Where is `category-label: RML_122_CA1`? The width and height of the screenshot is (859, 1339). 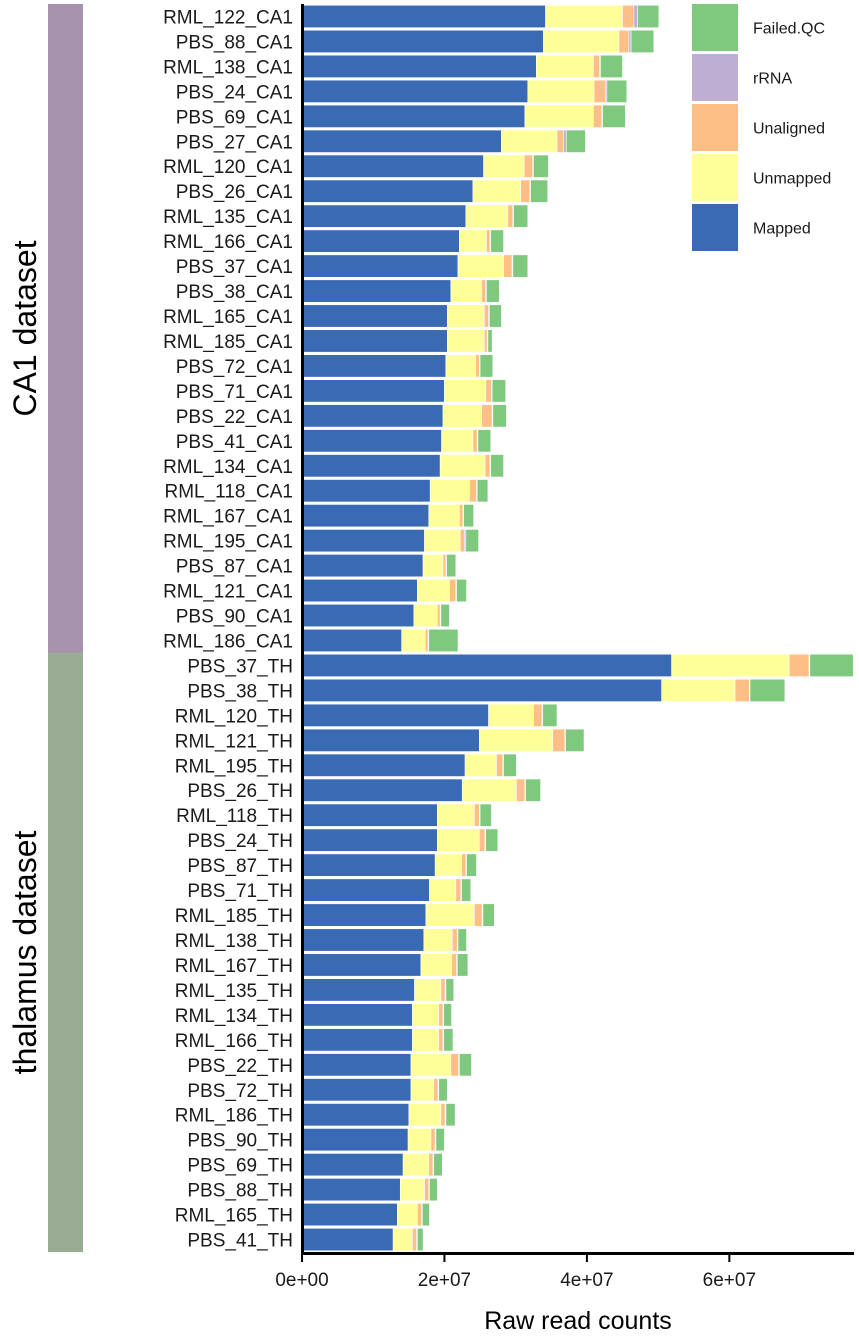
category-label: RML_122_CA1 is located at coordinates (228, 17).